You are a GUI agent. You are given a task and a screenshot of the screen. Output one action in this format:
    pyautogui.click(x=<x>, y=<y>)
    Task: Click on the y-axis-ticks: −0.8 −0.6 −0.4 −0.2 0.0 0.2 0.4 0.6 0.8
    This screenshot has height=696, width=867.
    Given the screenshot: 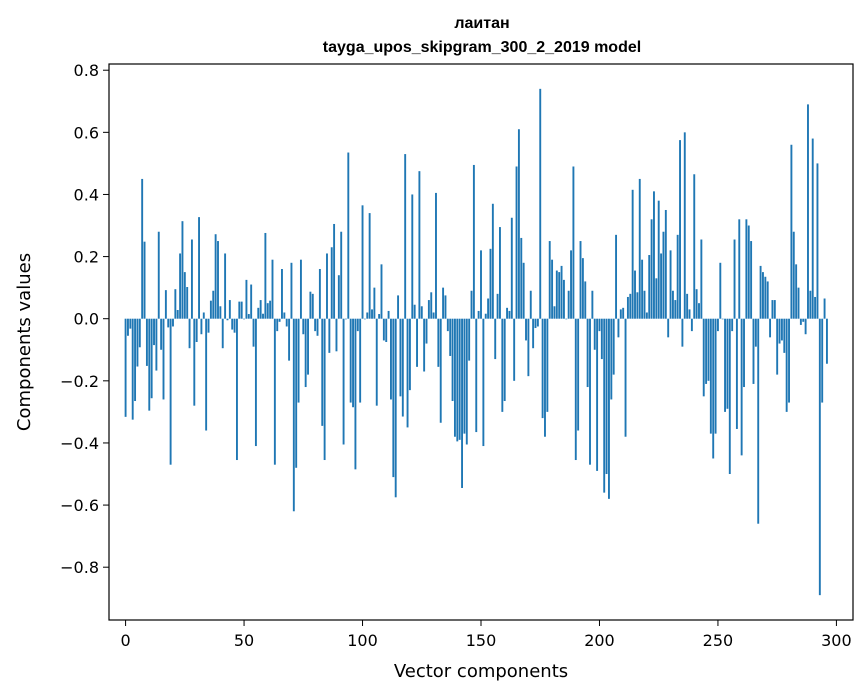 What is the action you would take?
    pyautogui.click(x=84, y=319)
    